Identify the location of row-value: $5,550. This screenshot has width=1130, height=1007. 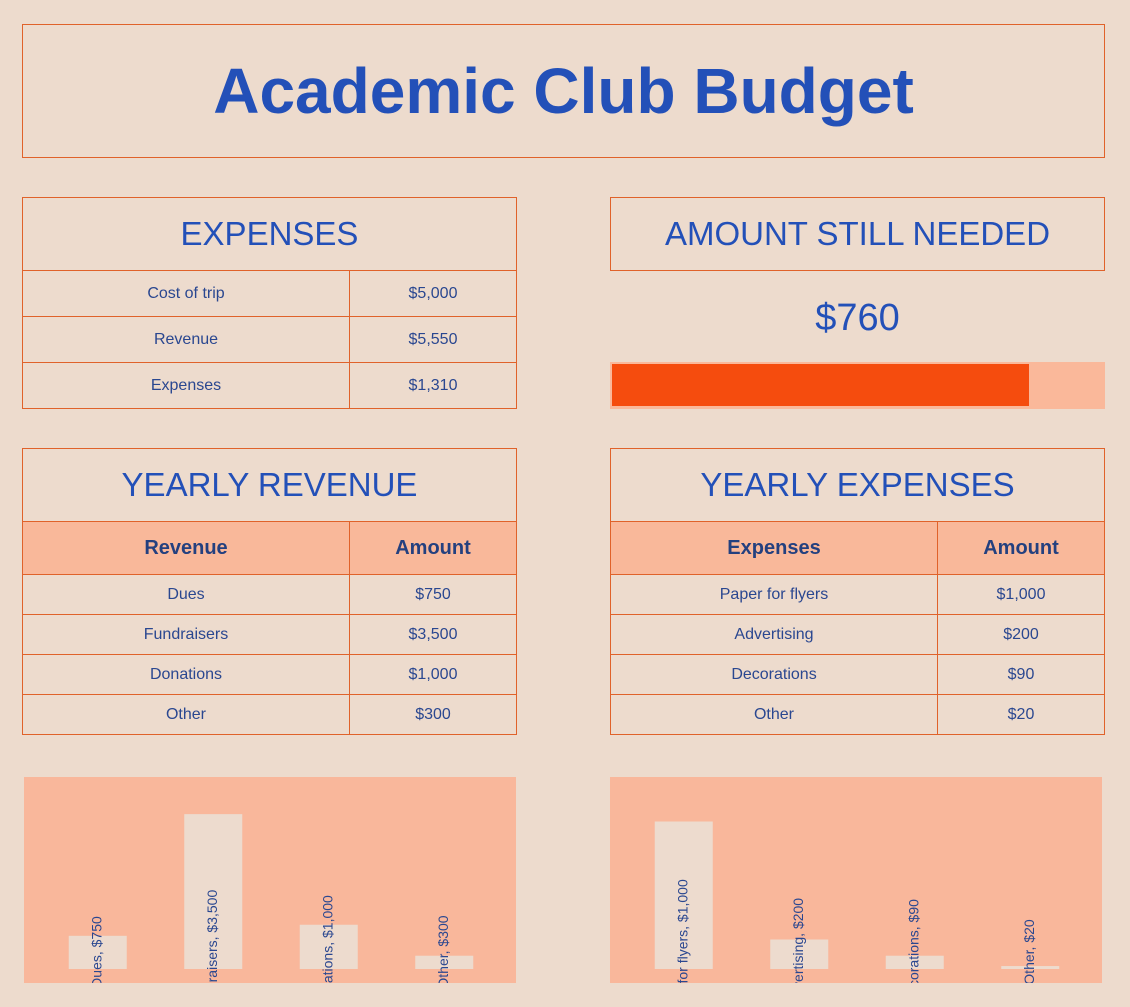
(433, 339).